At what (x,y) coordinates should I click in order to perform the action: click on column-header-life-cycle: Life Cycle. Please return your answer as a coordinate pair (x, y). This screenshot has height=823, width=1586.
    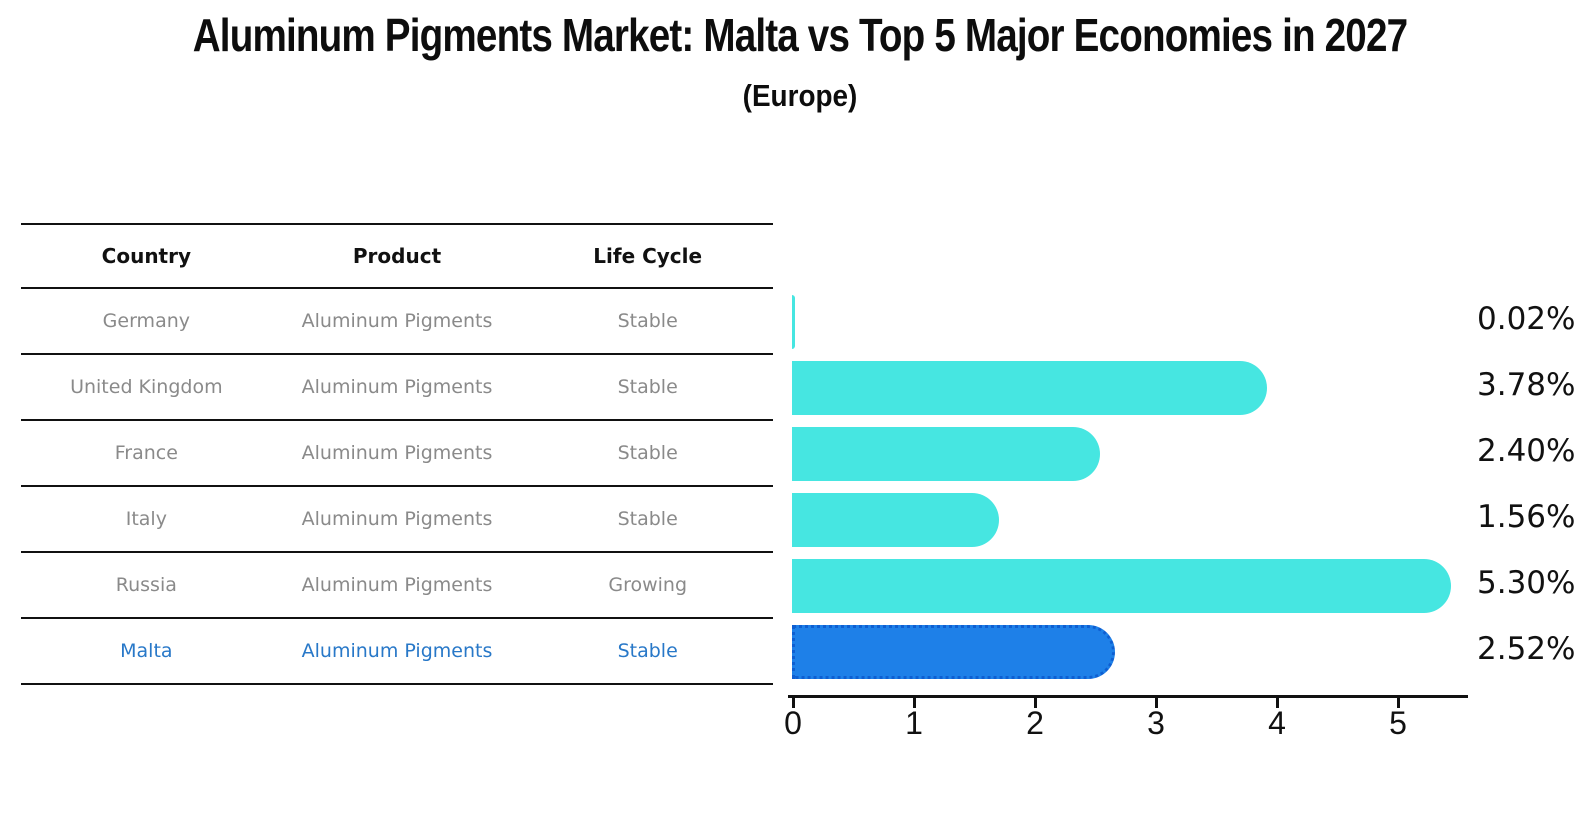
    Looking at the image, I should click on (648, 256).